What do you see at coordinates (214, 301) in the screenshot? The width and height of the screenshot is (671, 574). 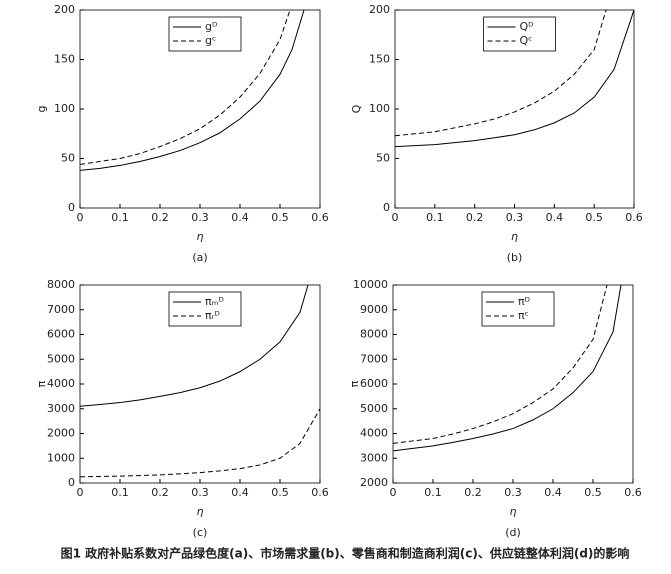 I see `legend-label: πₘᴰ` at bounding box center [214, 301].